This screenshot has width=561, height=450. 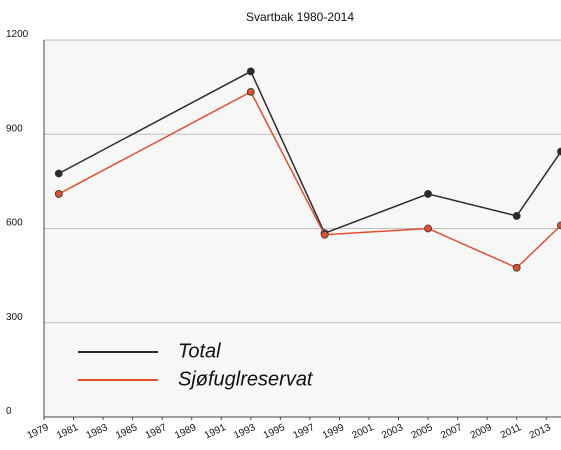 I want to click on x-tick-label: 1993, so click(x=244, y=432).